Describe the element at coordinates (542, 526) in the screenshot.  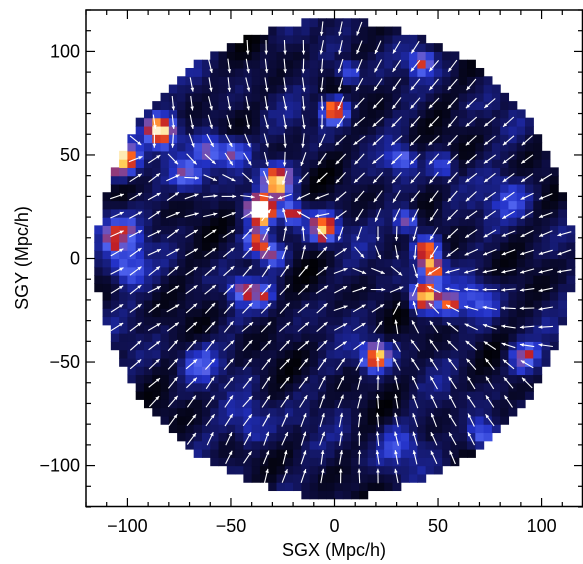
I see `x-tick-label: 100` at that location.